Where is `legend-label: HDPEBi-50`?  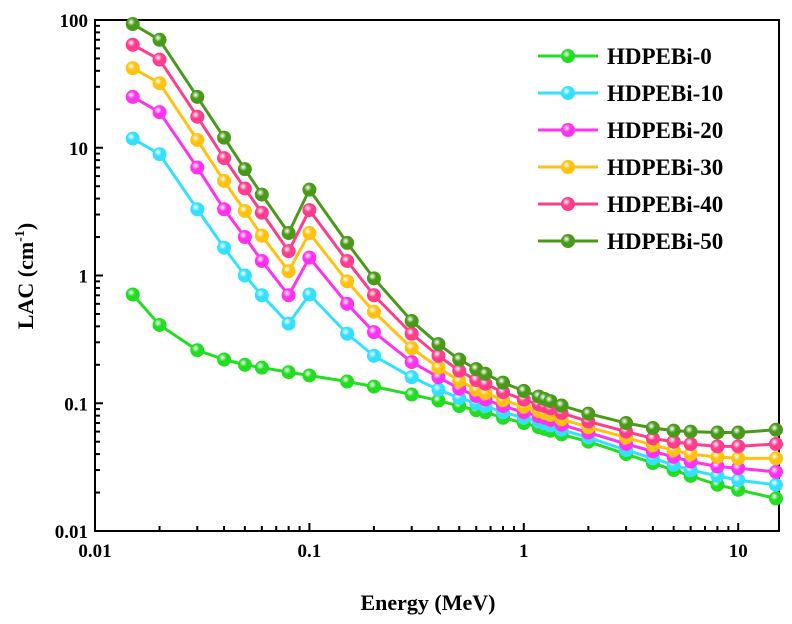
legend-label: HDPEBi-50 is located at coordinates (665, 241).